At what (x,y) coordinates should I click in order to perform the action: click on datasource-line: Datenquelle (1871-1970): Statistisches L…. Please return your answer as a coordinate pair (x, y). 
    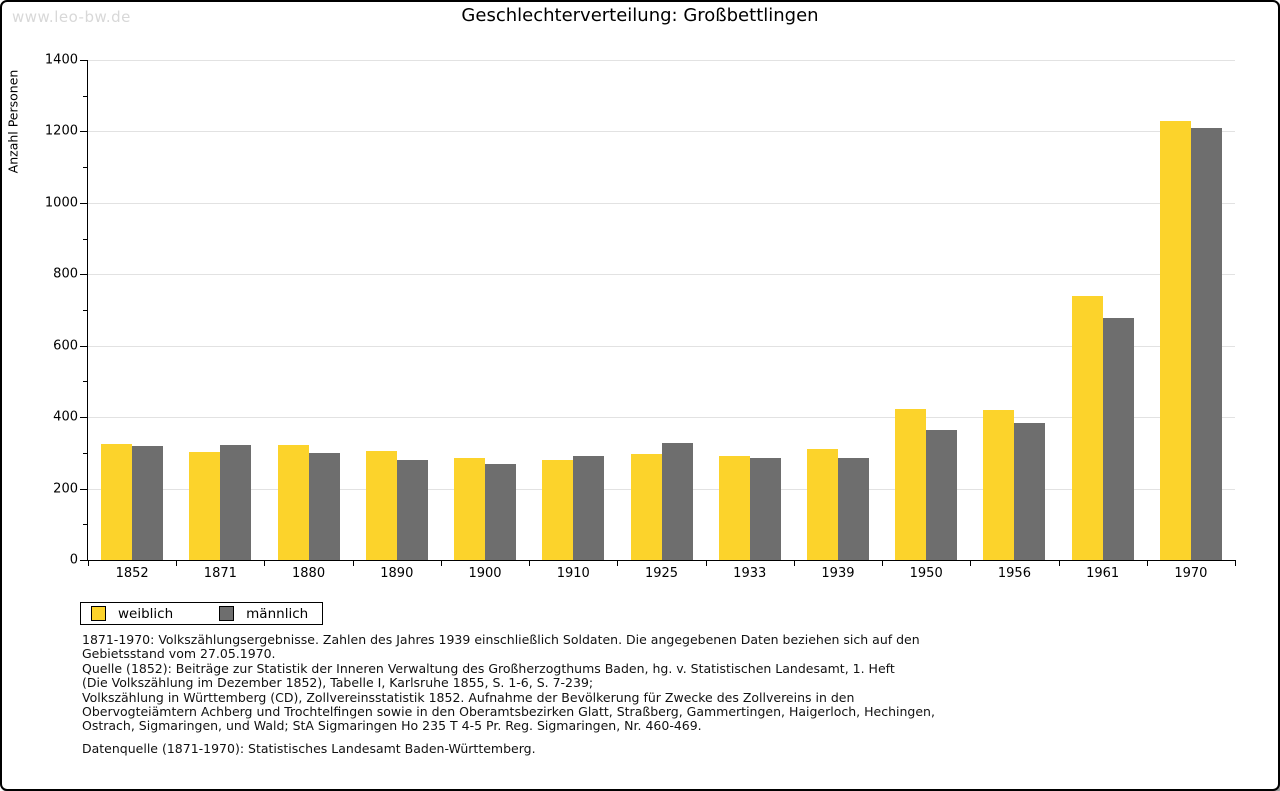
    Looking at the image, I should click on (309, 748).